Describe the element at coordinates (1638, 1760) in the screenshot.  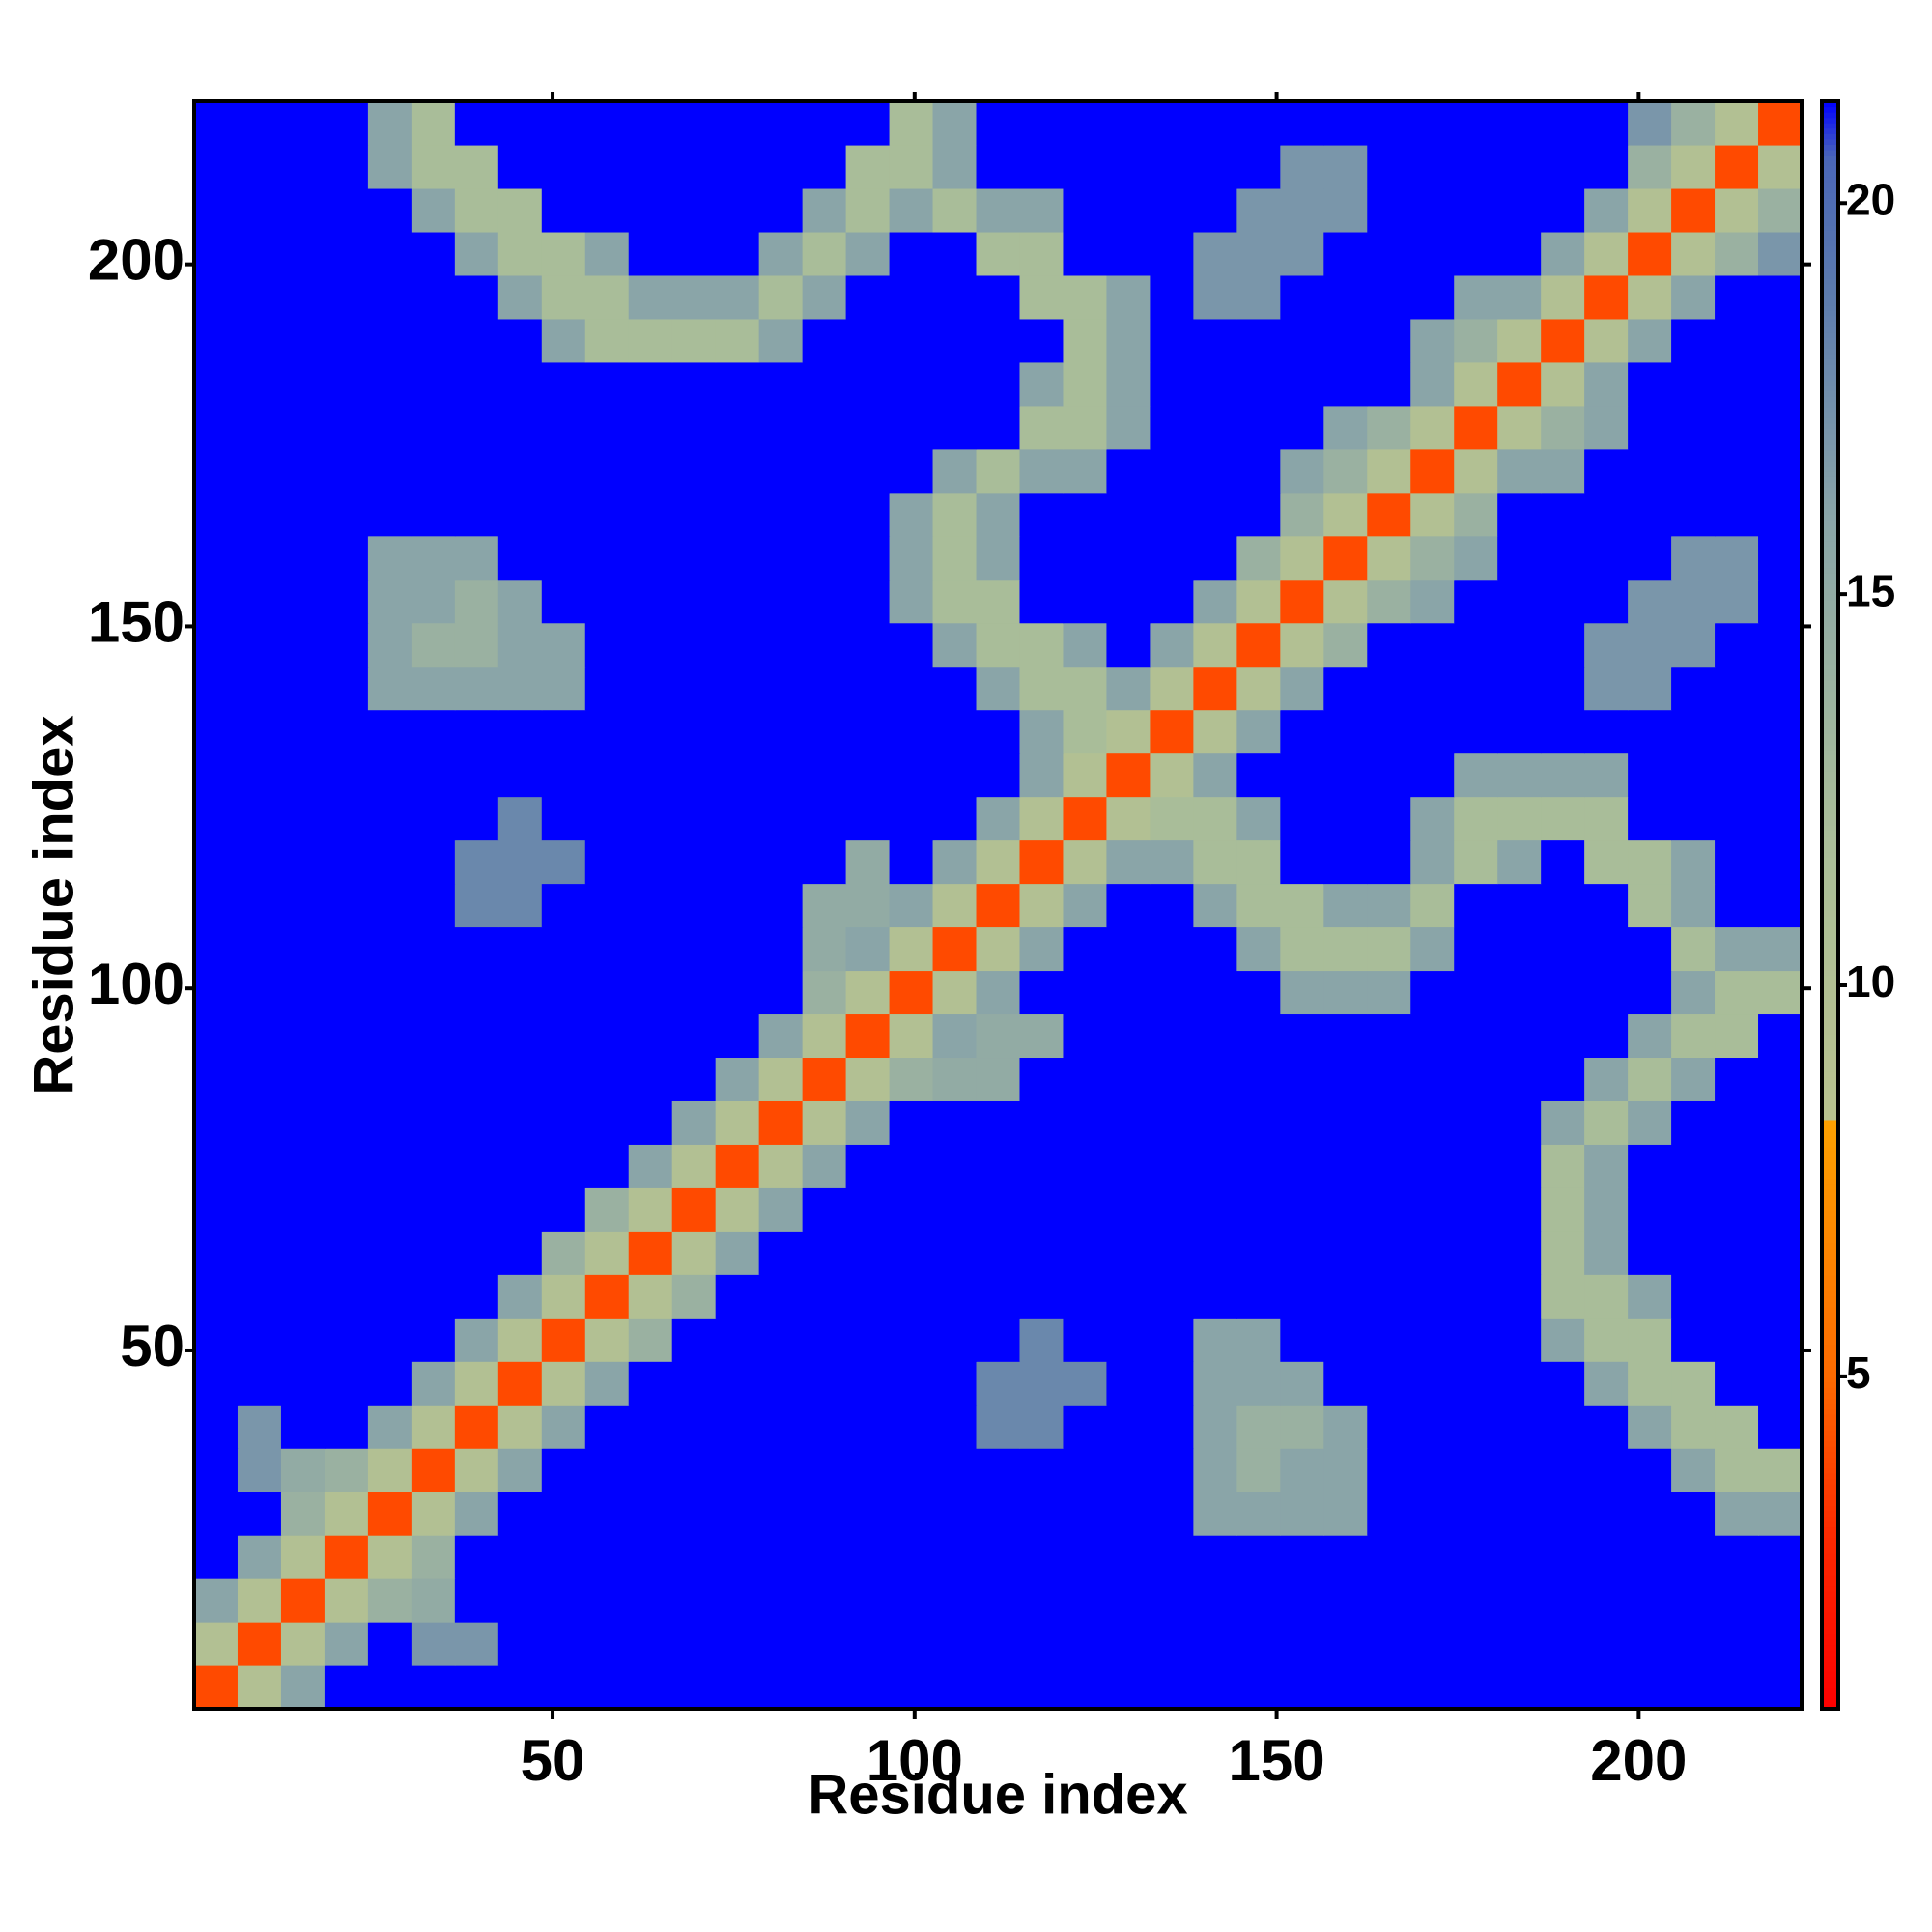
I see `x-tick-label: 200` at that location.